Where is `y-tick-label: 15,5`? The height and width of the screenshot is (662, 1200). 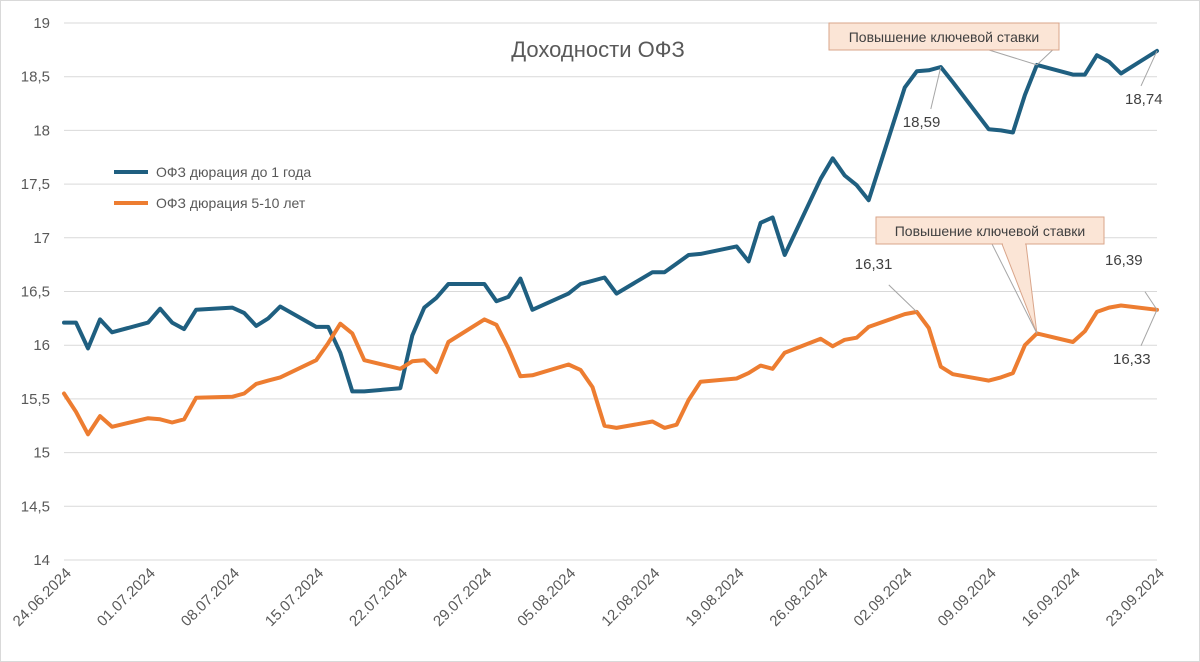
y-tick-label: 15,5 is located at coordinates (35, 399).